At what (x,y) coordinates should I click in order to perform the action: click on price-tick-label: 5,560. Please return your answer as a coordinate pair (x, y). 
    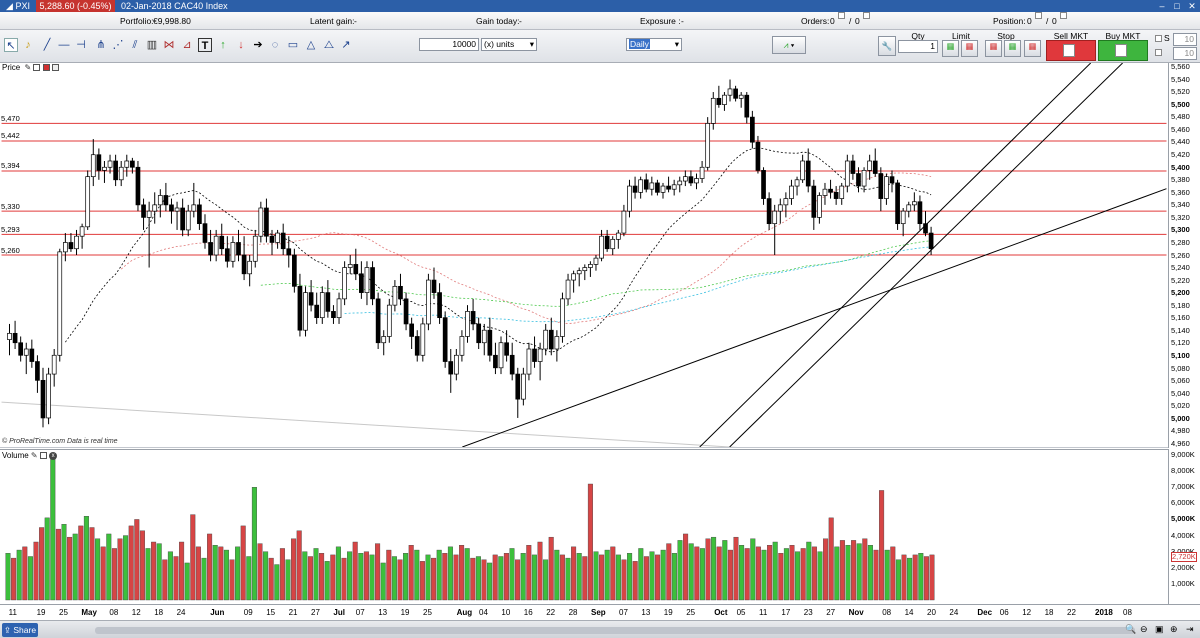
    Looking at the image, I should click on (1180, 66).